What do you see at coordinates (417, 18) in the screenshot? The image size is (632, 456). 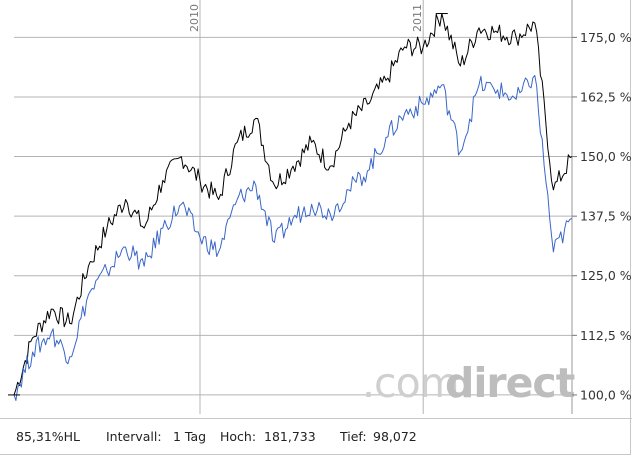 I see `x-tick-label: 2011` at bounding box center [417, 18].